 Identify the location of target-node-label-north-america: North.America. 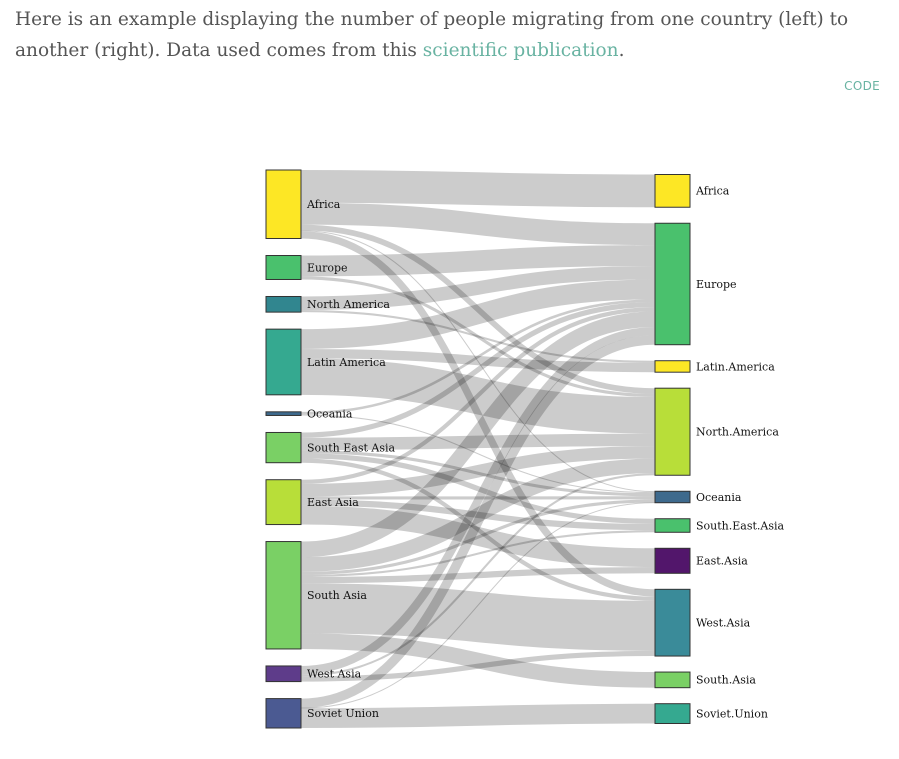
(737, 432).